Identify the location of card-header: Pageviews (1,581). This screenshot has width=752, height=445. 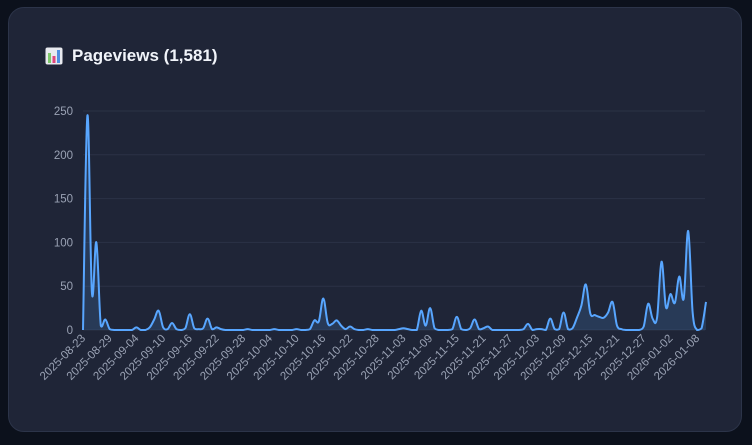
(131, 56).